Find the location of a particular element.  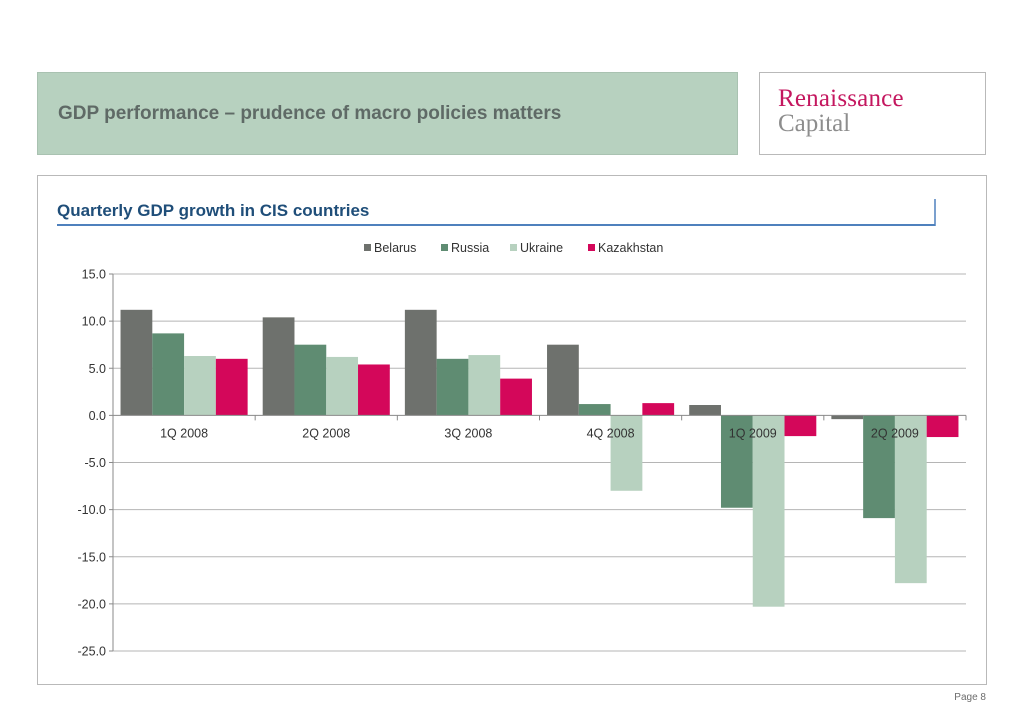

page-number: Page 8 is located at coordinates (970, 697).